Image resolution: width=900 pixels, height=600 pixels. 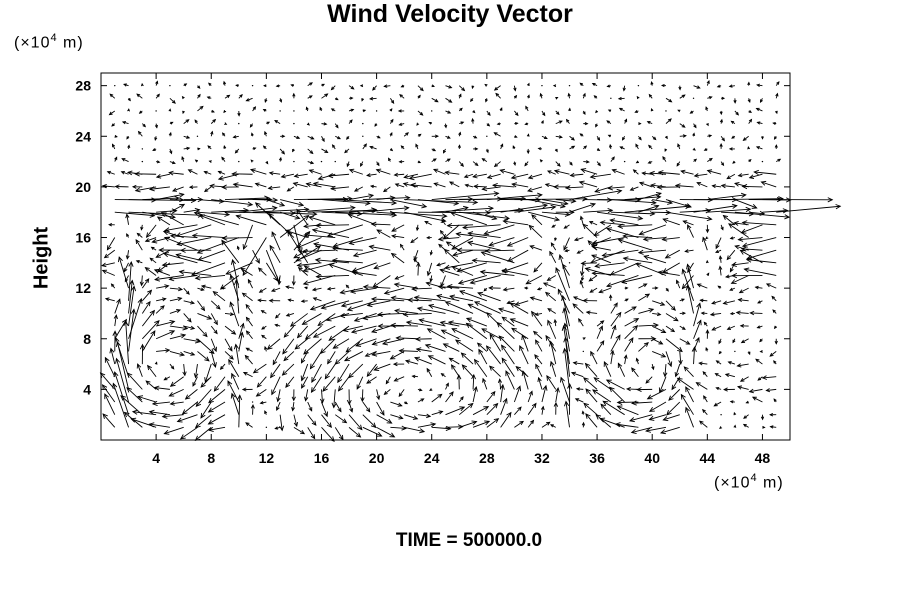 What do you see at coordinates (87, 339) in the screenshot?
I see `y-tick-label: 8` at bounding box center [87, 339].